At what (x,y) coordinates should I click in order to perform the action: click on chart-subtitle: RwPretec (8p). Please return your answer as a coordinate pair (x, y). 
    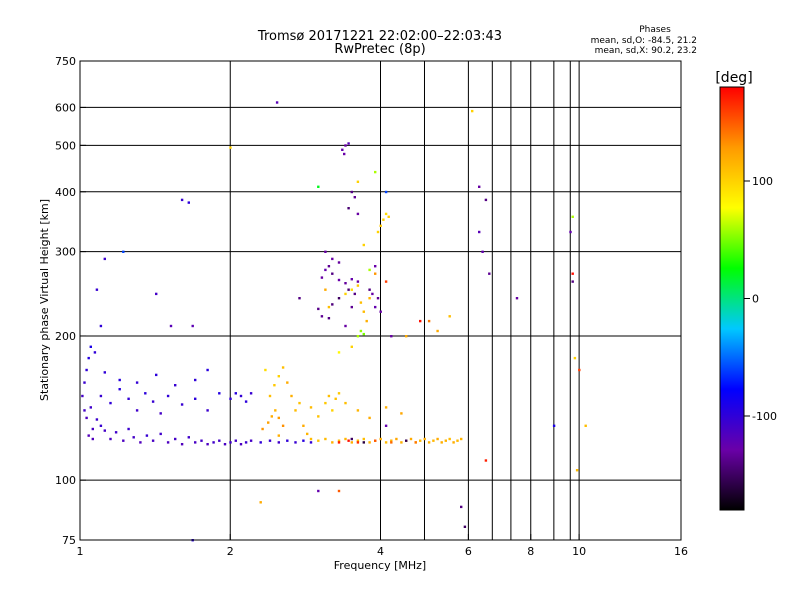
    Looking at the image, I should click on (379, 49).